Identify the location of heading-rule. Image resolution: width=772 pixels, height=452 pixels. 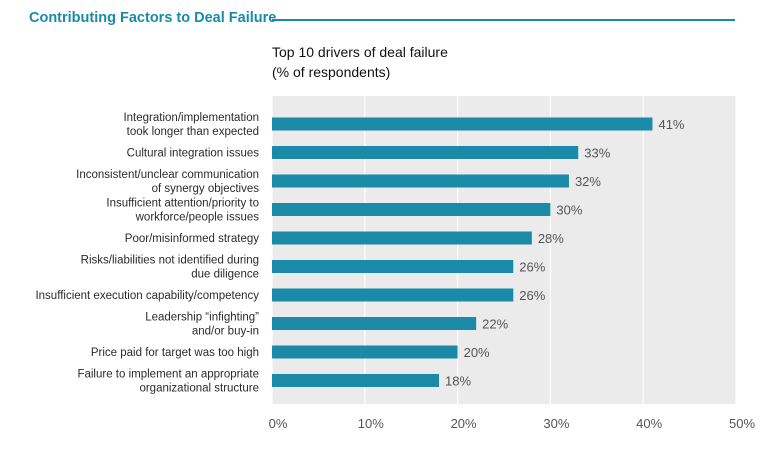
(503, 20).